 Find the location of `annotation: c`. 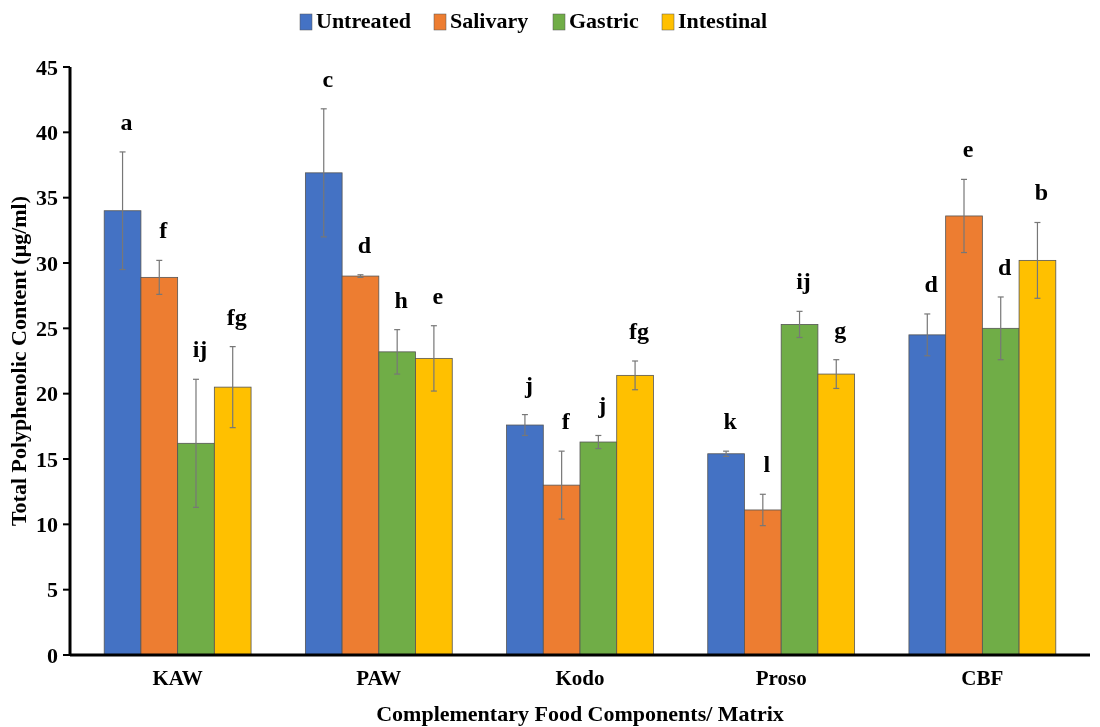

annotation: c is located at coordinates (328, 78).